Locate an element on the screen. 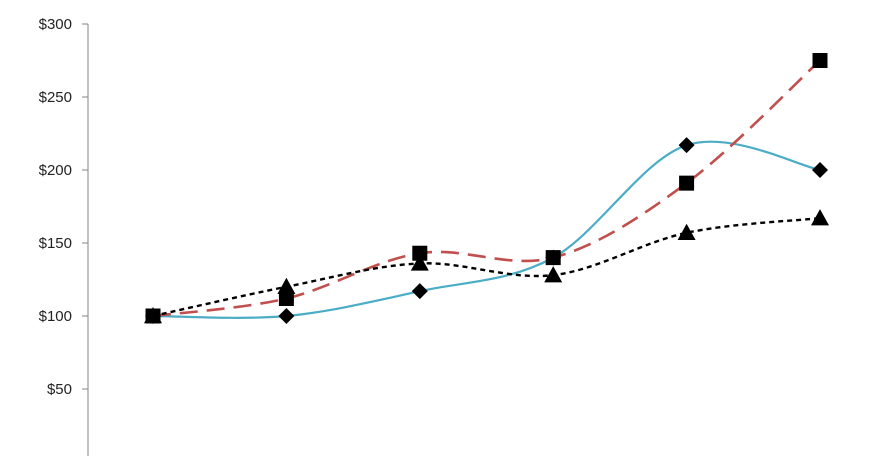 This screenshot has width=876, height=456. y-tick-label: $150 is located at coordinates (55, 243).